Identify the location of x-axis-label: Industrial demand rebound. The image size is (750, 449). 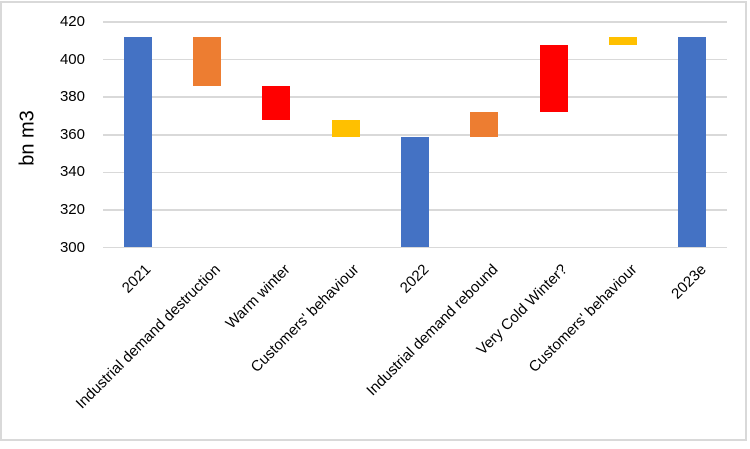
(432, 330).